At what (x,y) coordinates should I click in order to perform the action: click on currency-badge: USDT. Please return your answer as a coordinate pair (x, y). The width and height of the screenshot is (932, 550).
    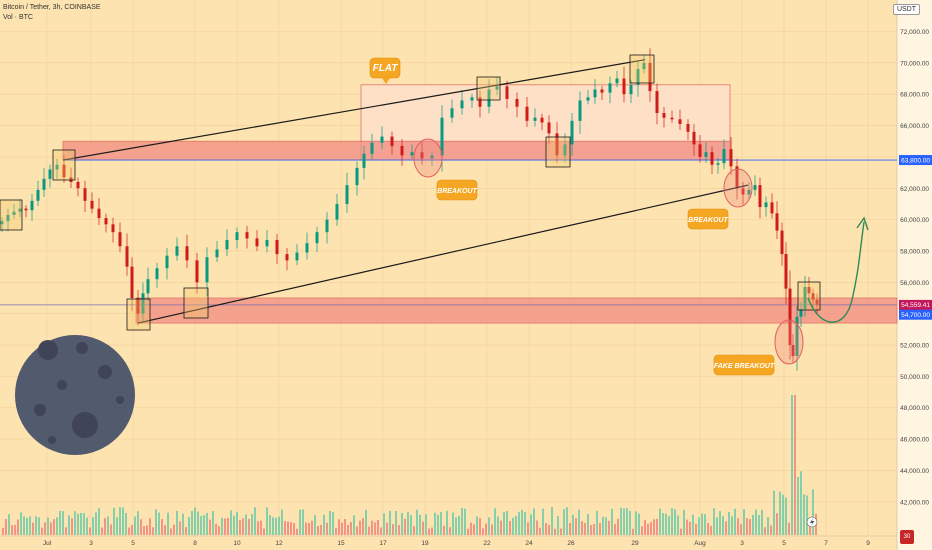
    Looking at the image, I should click on (906, 9).